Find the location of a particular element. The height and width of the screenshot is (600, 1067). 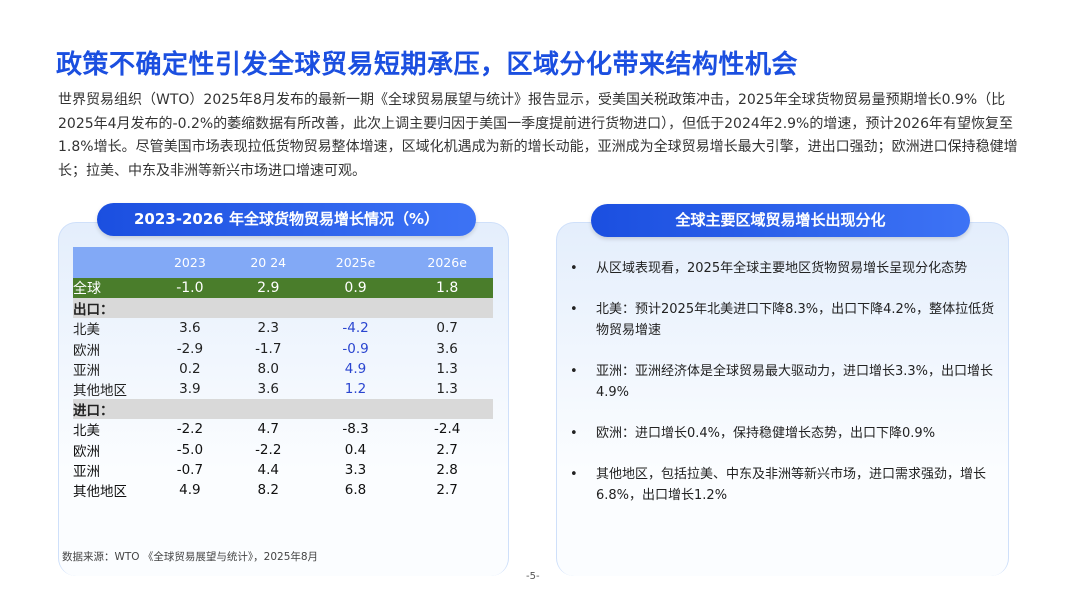

table-row: 全球 -1.0 2.9 0.9 1.8 is located at coordinates (283, 288).